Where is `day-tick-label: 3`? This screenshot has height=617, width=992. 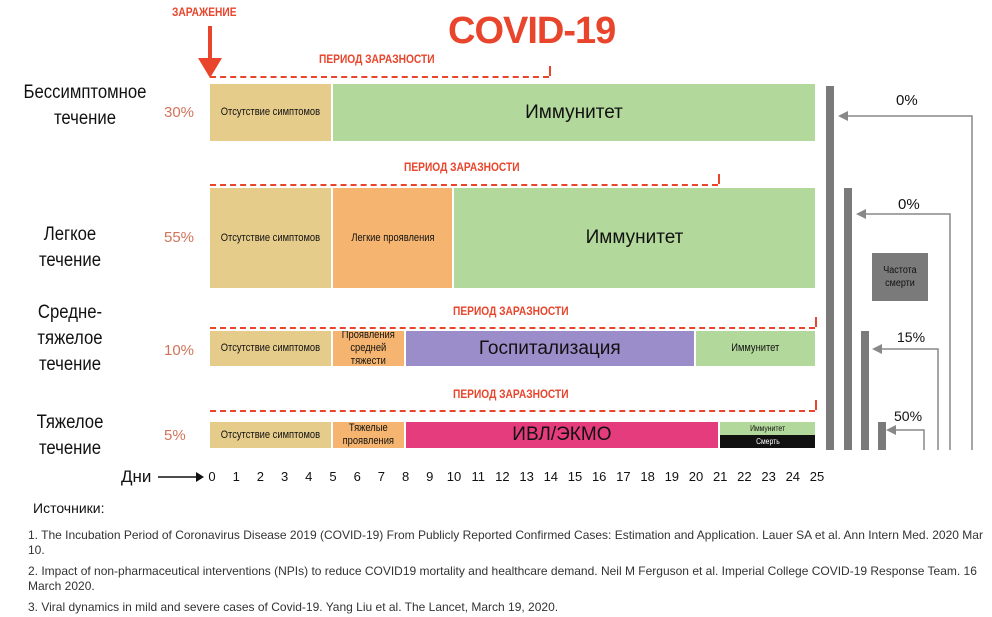
day-tick-label: 3 is located at coordinates (284, 476).